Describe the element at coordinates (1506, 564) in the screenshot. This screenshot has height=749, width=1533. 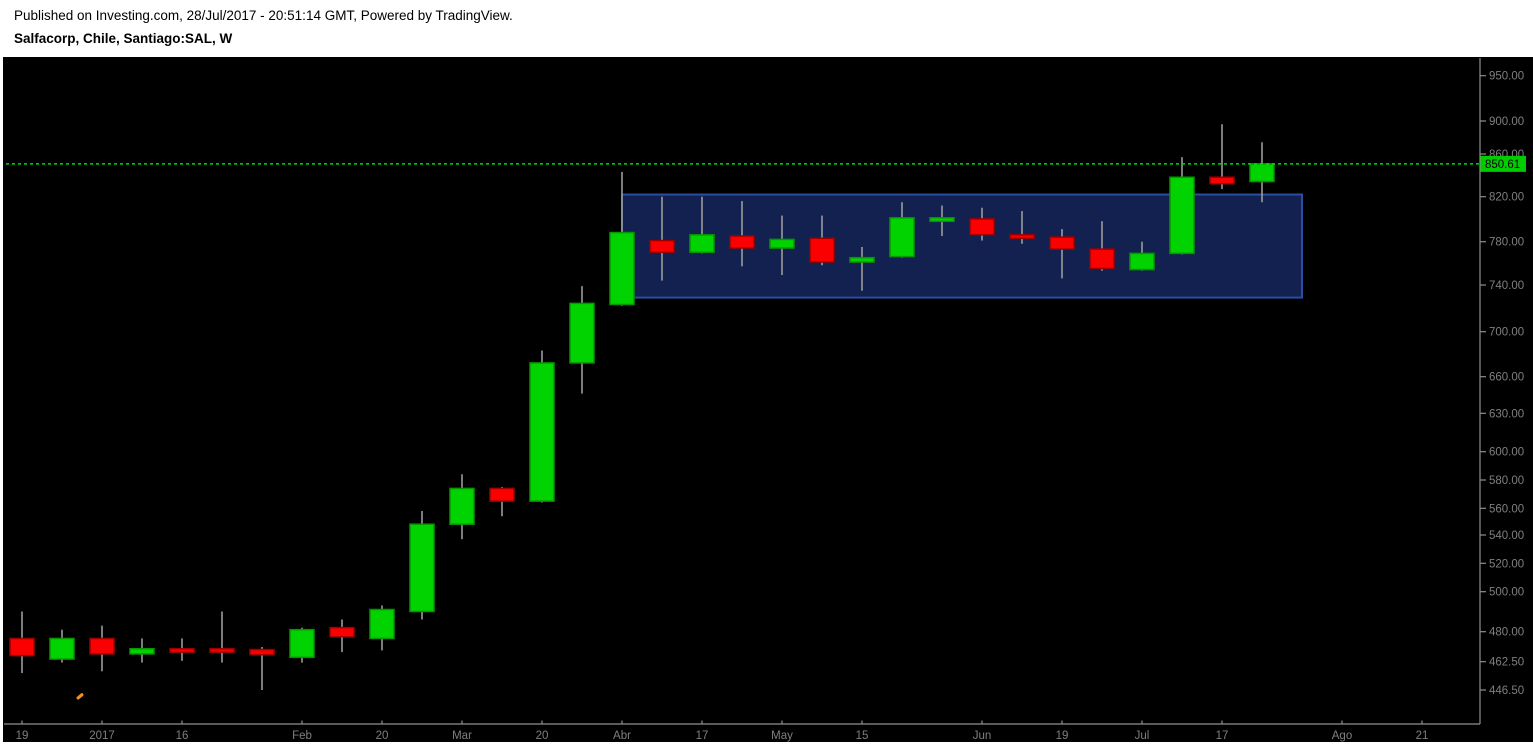
I see `y-axis-label: 520.00` at that location.